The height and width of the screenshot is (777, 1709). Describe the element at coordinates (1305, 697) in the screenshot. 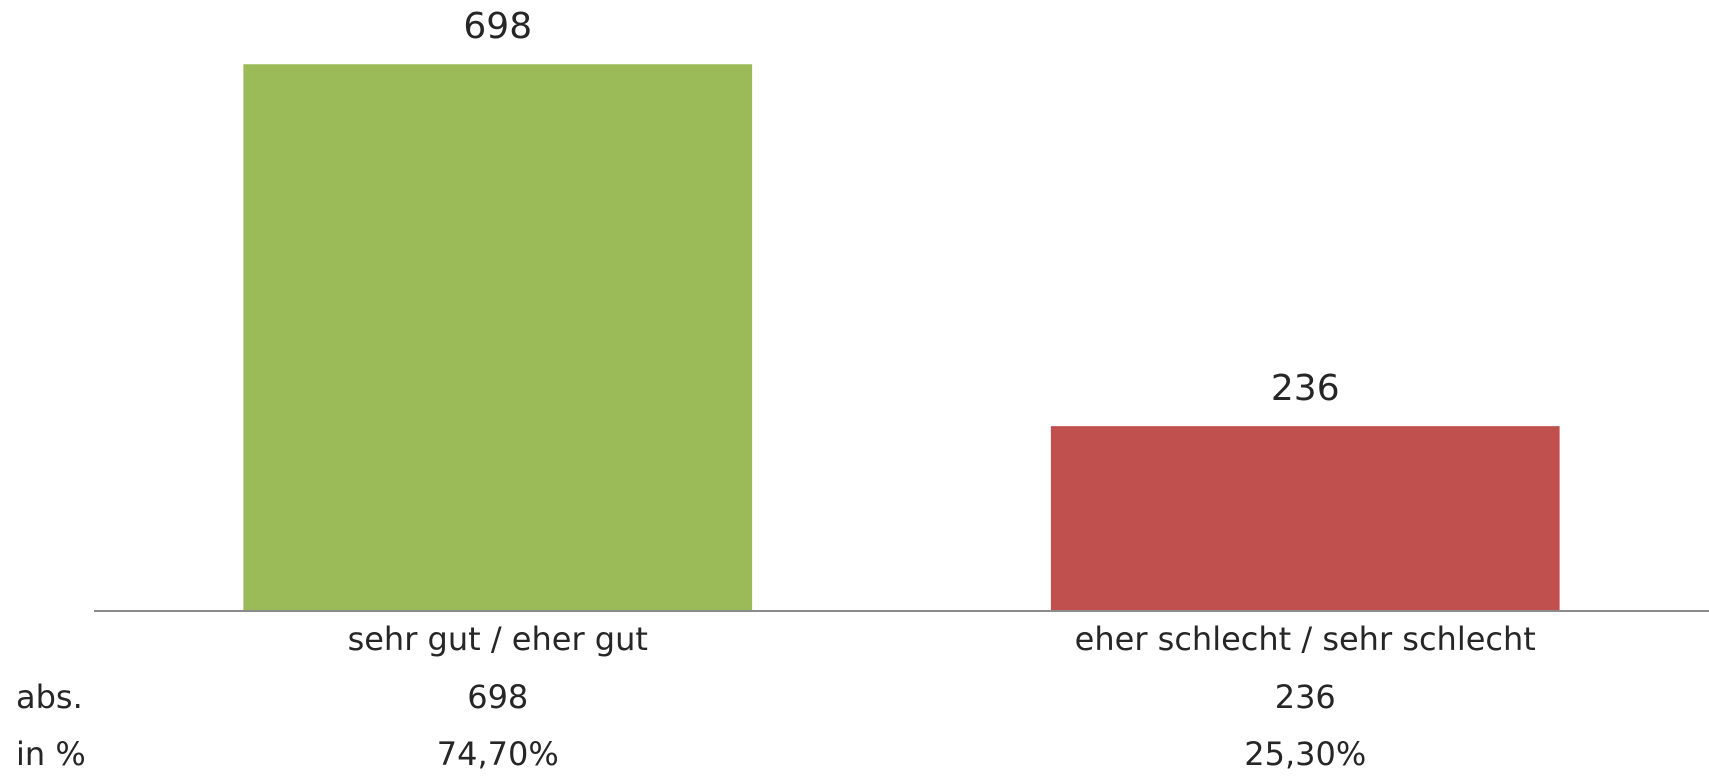

I see `table-cell: 236` at that location.